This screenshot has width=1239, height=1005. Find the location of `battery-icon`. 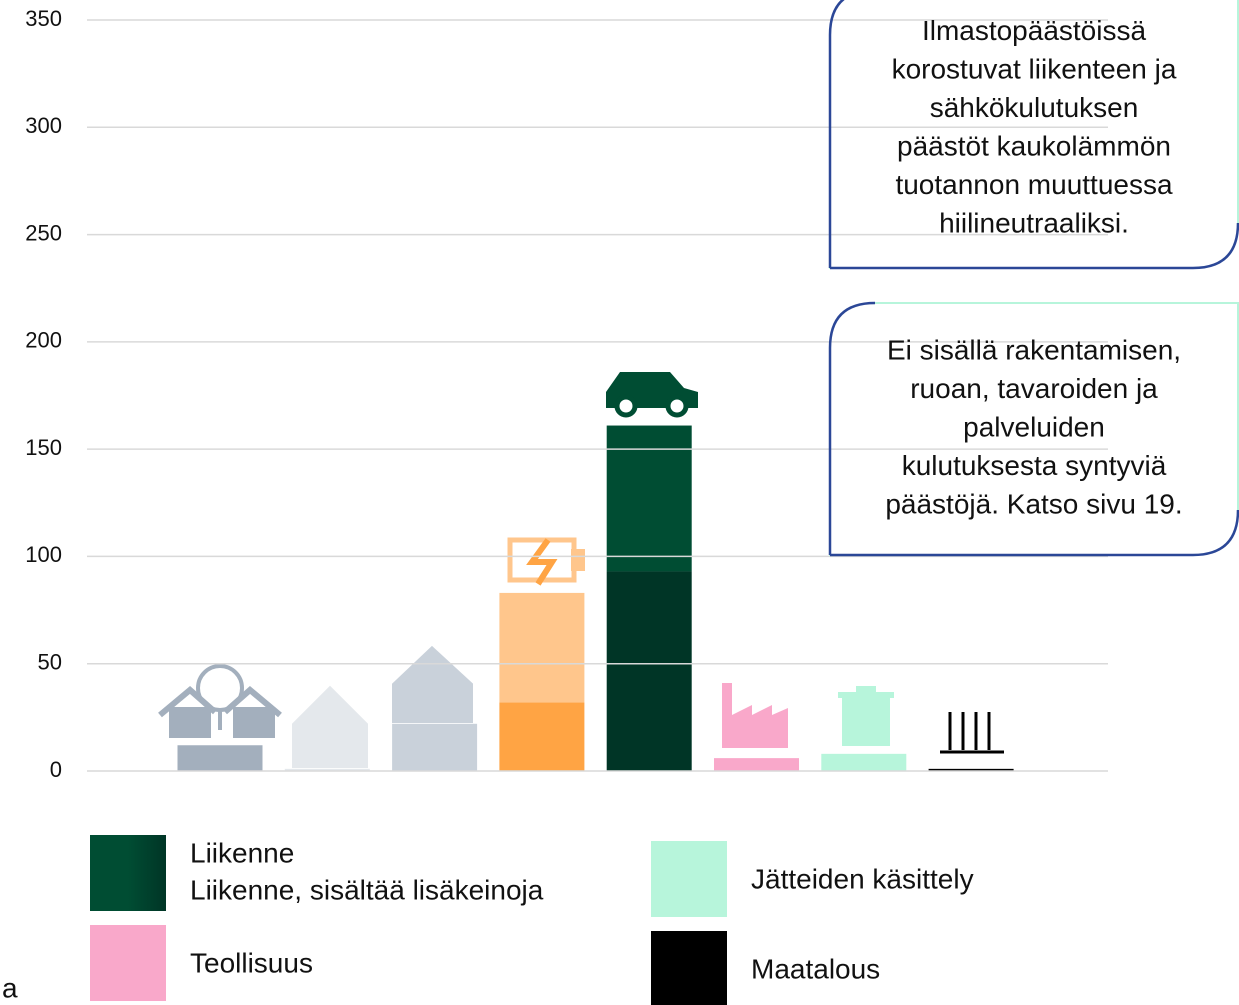

battery-icon is located at coordinates (546, 561).